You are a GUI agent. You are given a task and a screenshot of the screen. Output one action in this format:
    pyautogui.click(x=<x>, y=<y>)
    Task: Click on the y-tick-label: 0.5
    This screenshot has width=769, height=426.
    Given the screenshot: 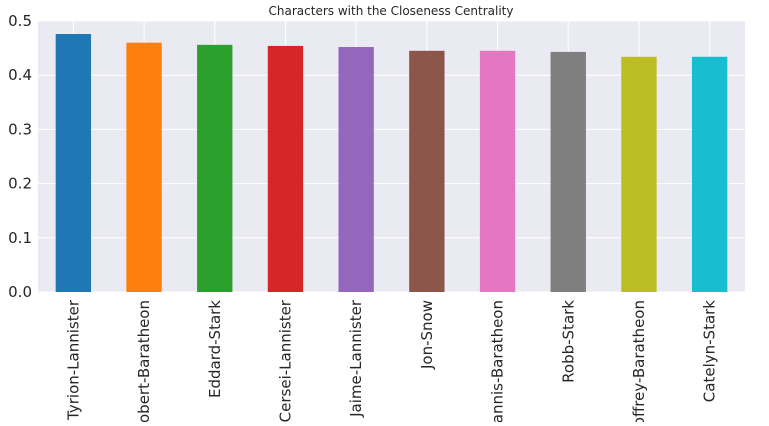 What is the action you would take?
    pyautogui.click(x=20, y=21)
    